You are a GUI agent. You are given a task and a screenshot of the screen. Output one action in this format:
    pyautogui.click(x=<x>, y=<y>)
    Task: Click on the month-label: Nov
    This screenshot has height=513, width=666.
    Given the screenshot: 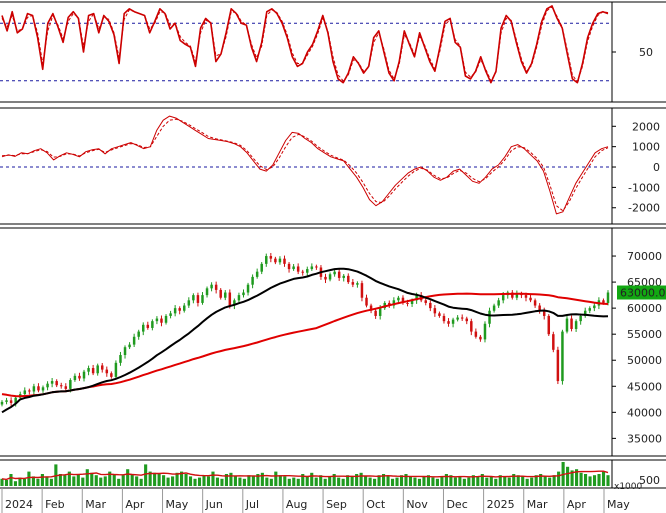 What is the action you would take?
    pyautogui.click(x=417, y=504)
    